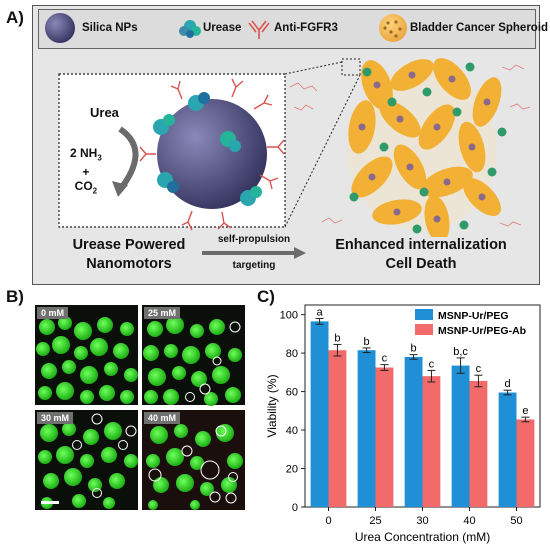  What do you see at coordinates (421, 264) in the screenshot?
I see `caption-right-line2: Cell Death` at bounding box center [421, 264].